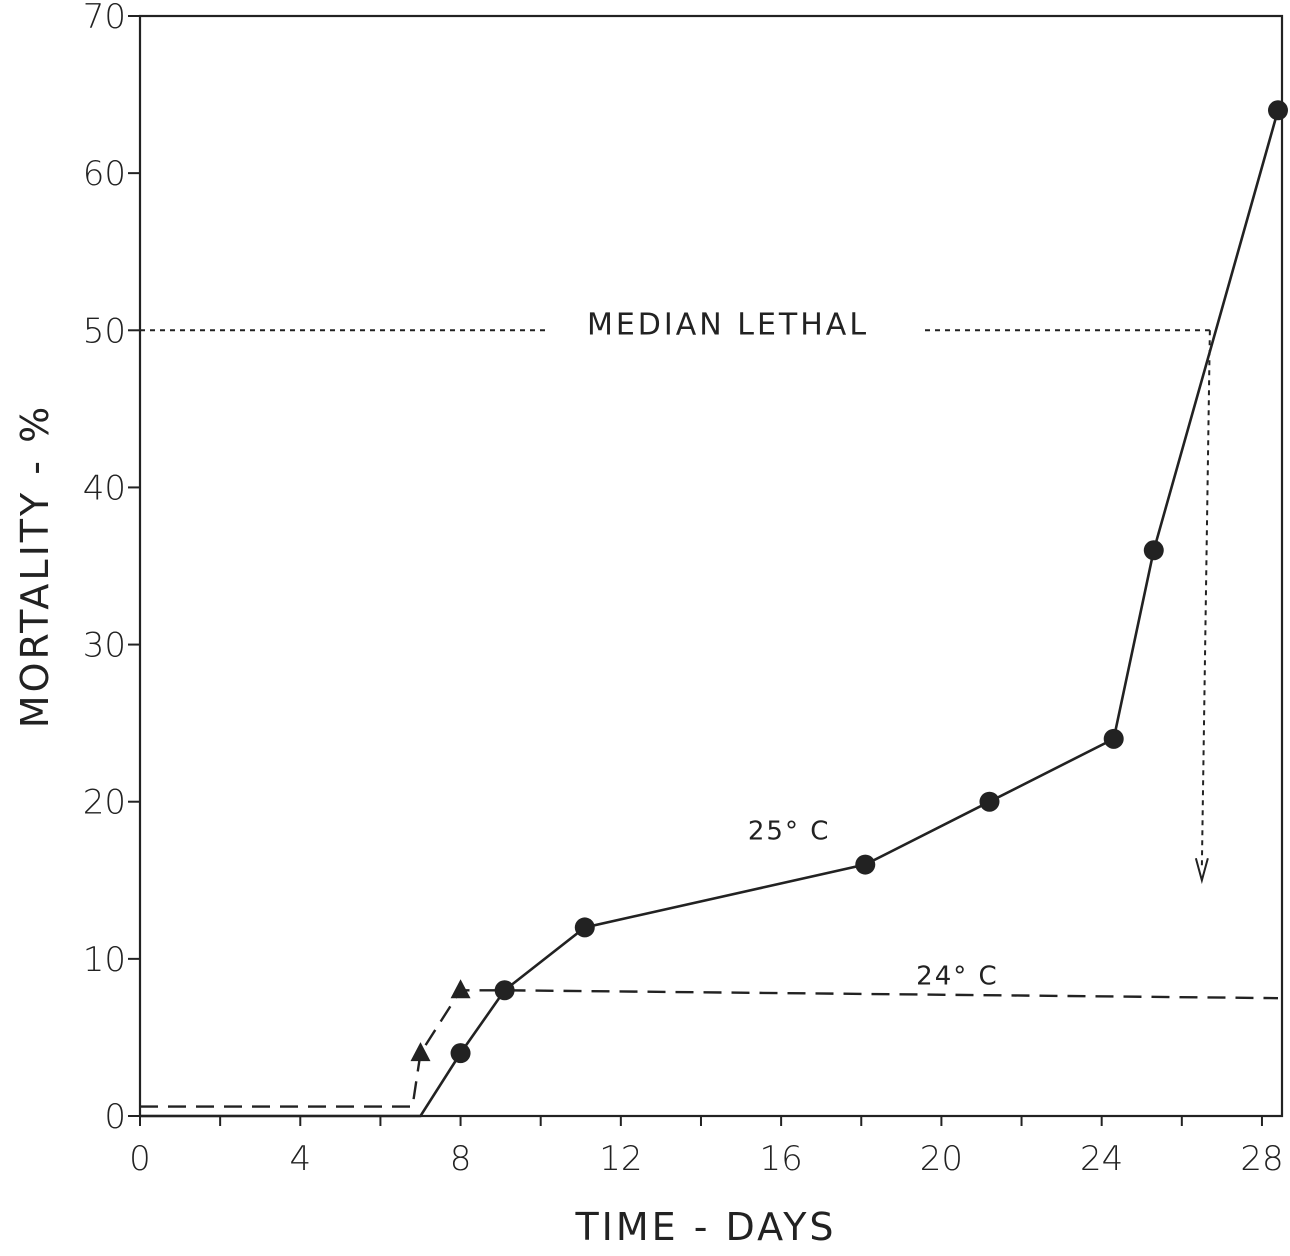 The width and height of the screenshot is (1290, 1256). I want to click on x-tick-label: 28, so click(1261, 1159).